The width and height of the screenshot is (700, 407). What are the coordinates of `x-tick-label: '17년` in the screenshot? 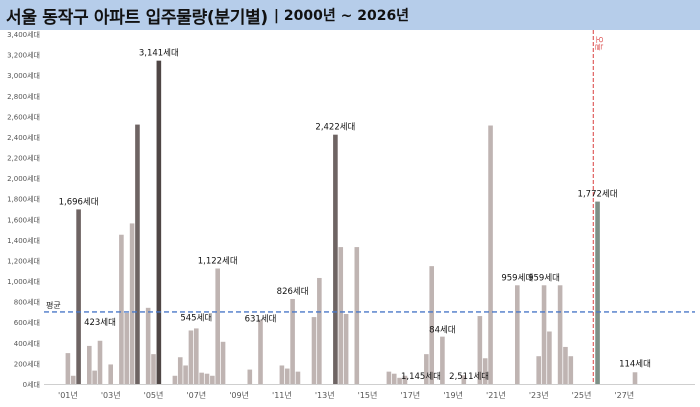 It's located at (410, 395).